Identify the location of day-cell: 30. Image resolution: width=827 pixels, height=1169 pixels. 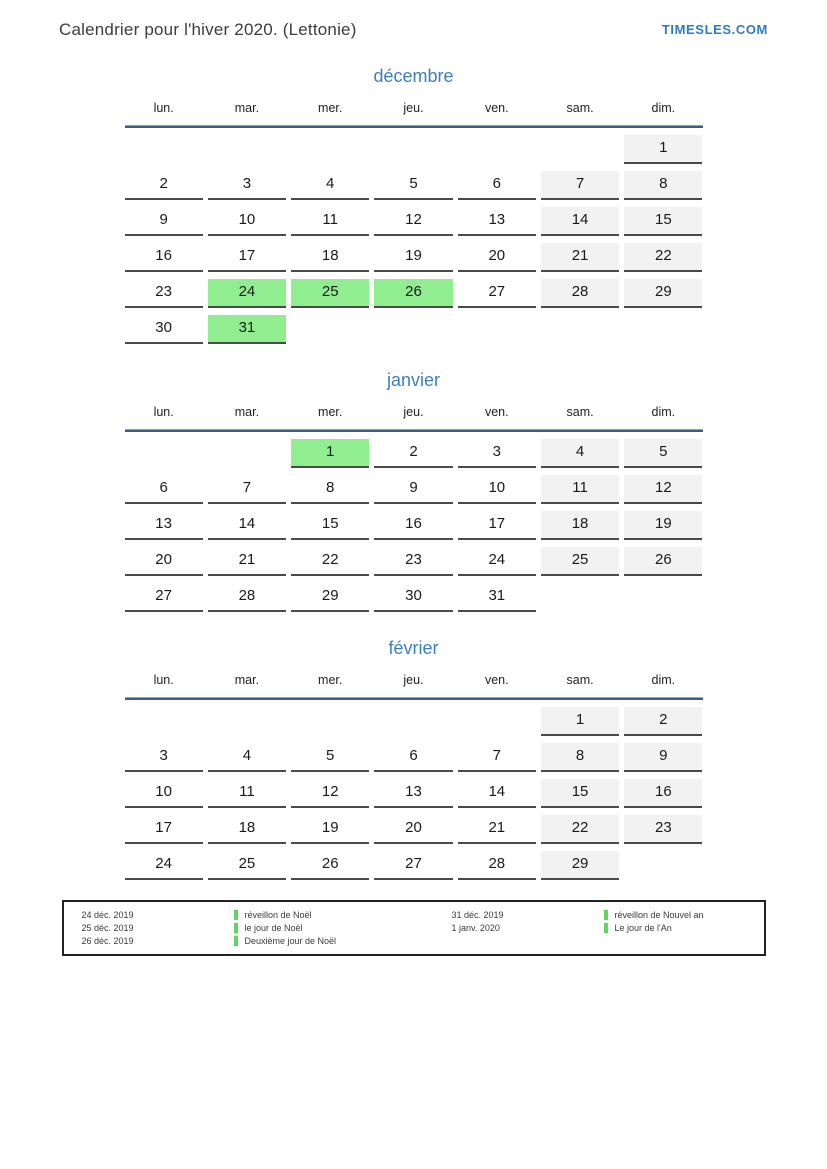
(163, 329).